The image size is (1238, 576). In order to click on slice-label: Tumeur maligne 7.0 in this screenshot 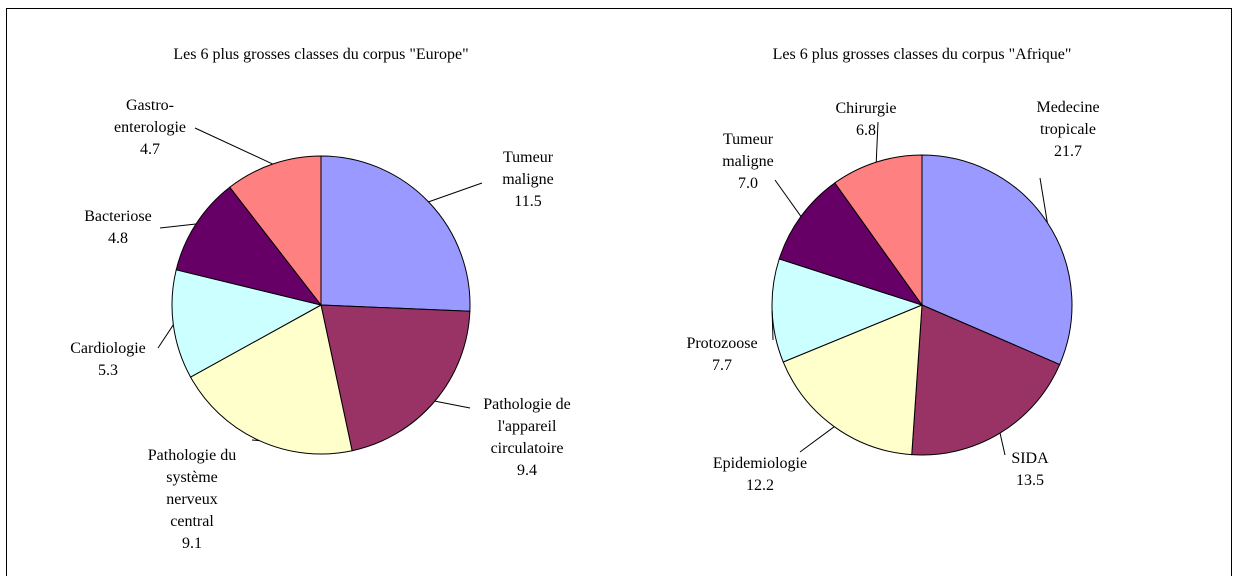, I will do `click(748, 162)`.